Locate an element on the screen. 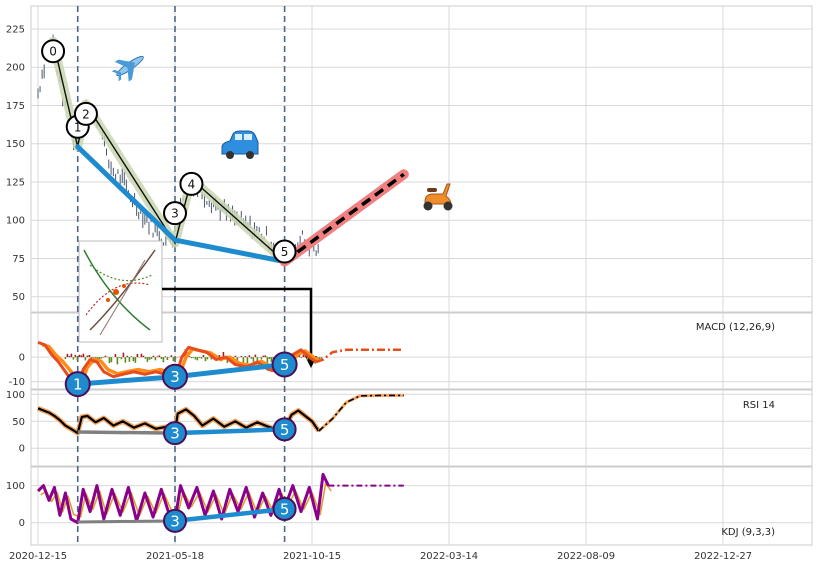  kdj-point-label-5: 5 is located at coordinates (285, 509).